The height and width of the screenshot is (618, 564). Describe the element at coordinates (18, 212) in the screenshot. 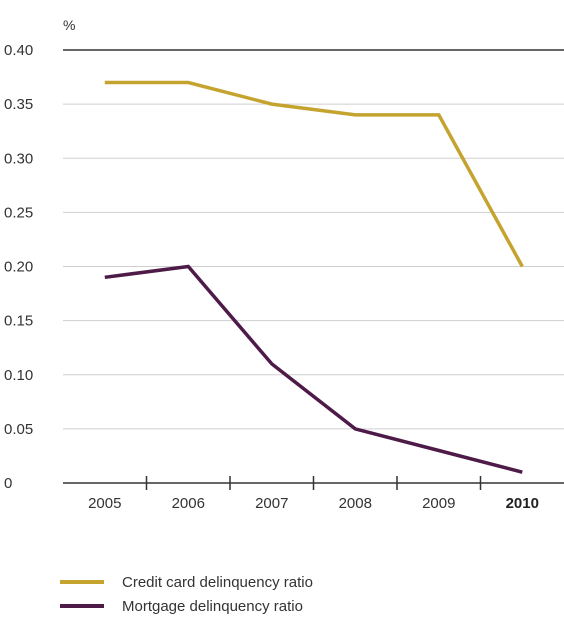

I see `y-tick-label: 0.25` at that location.